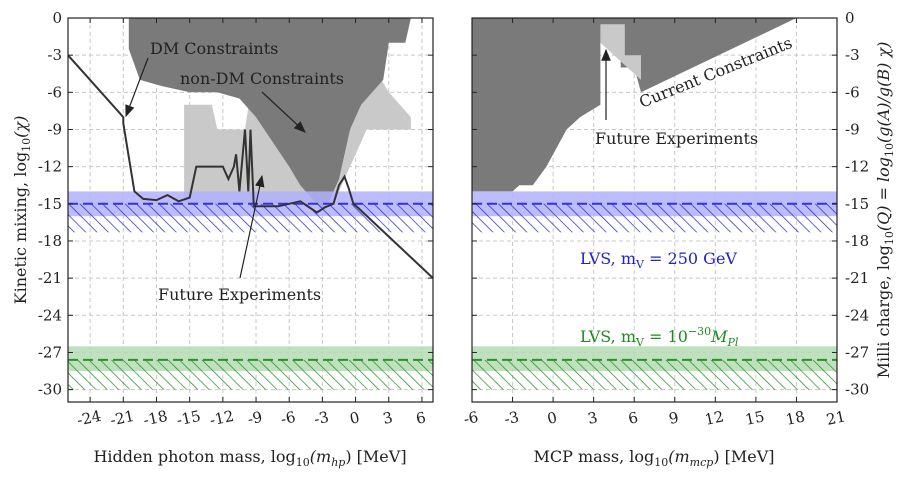 The image size is (908, 479). Describe the element at coordinates (221, 418) in the screenshot. I see `x-tick-label: -12` at that location.